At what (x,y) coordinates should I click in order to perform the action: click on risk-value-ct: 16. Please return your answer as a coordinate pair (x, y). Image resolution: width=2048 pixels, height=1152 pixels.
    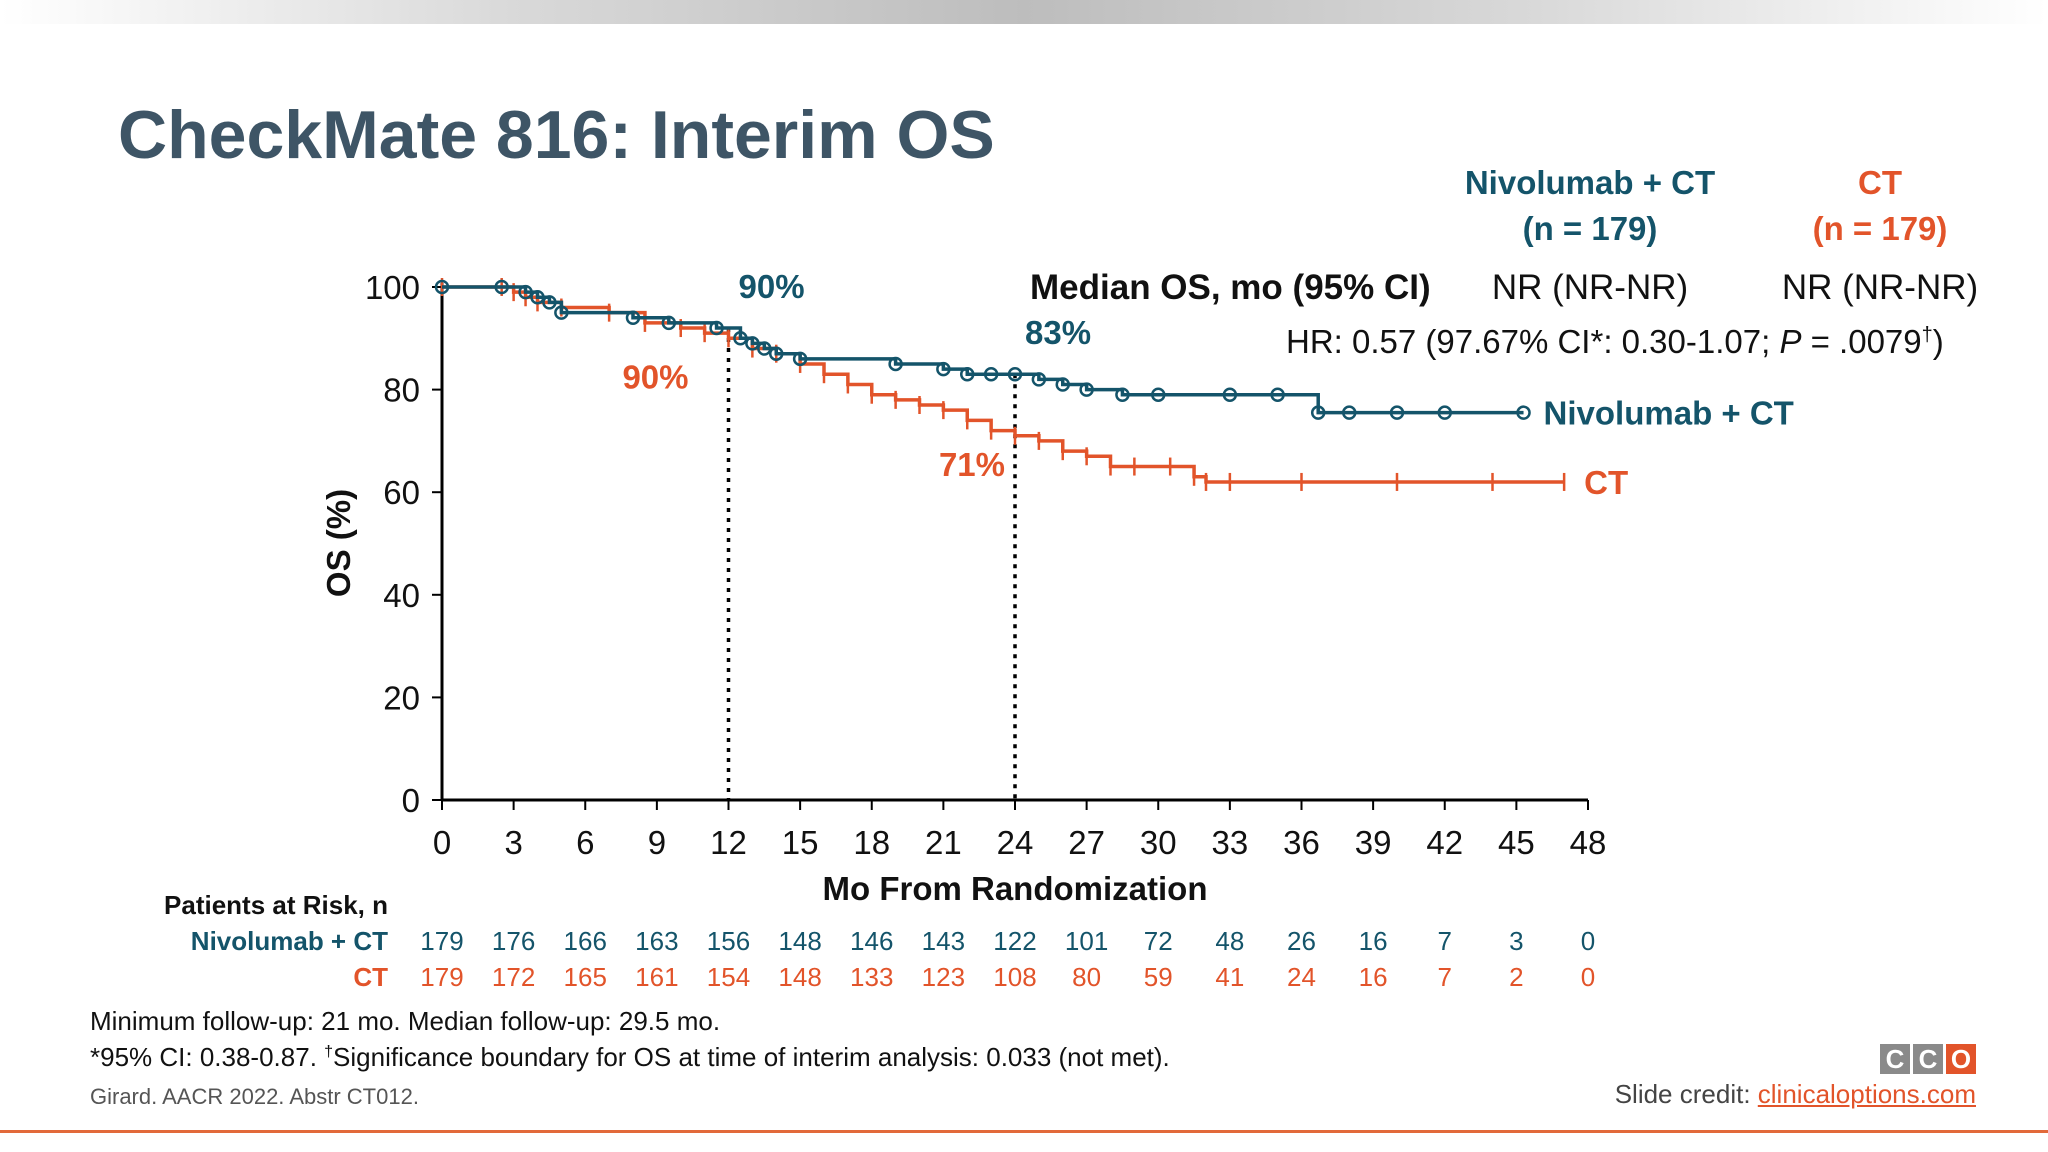
    Looking at the image, I should click on (1373, 977).